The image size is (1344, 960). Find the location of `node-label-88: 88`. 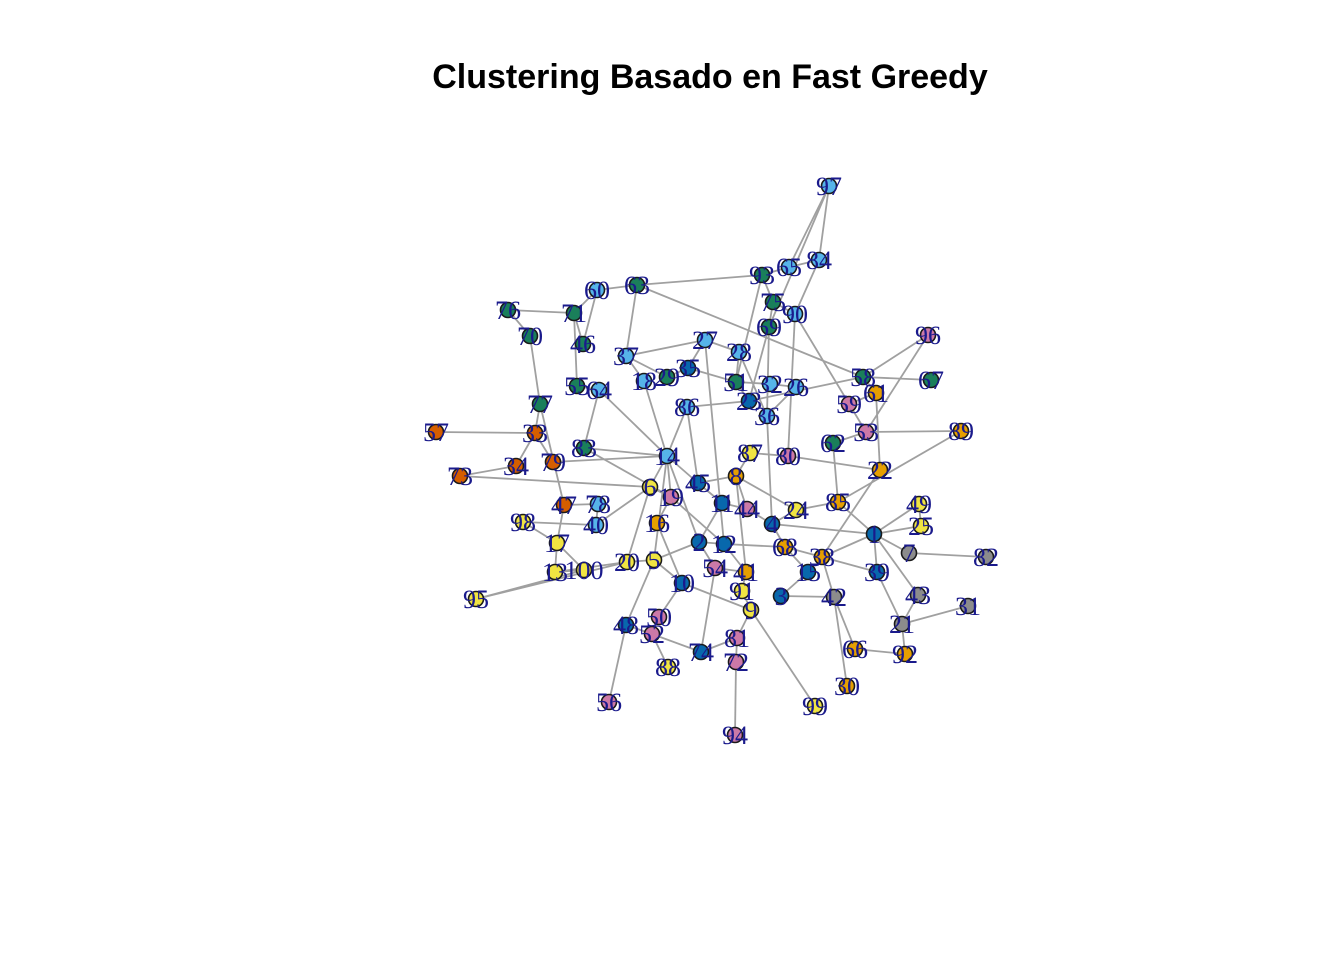

node-label-88: 88 is located at coordinates (668, 667).